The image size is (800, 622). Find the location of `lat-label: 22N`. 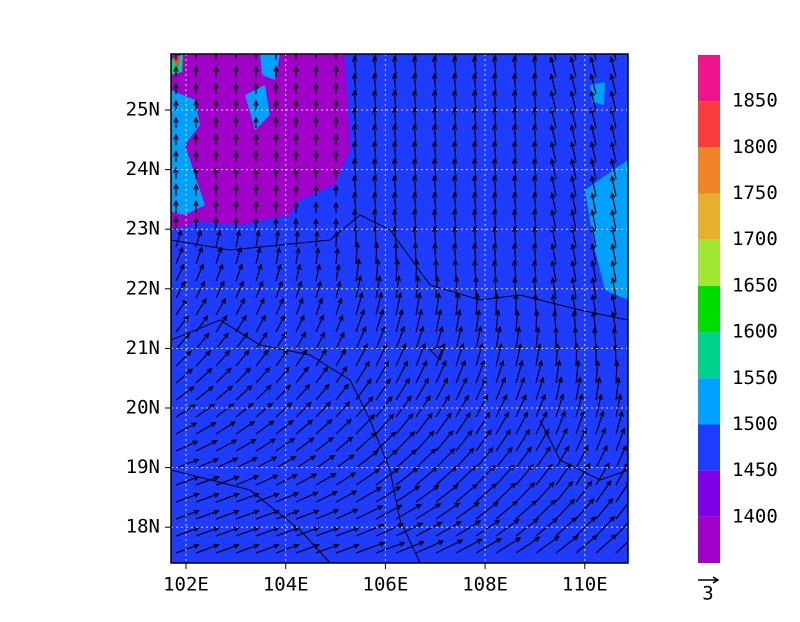

lat-label: 22N is located at coordinates (143, 288).